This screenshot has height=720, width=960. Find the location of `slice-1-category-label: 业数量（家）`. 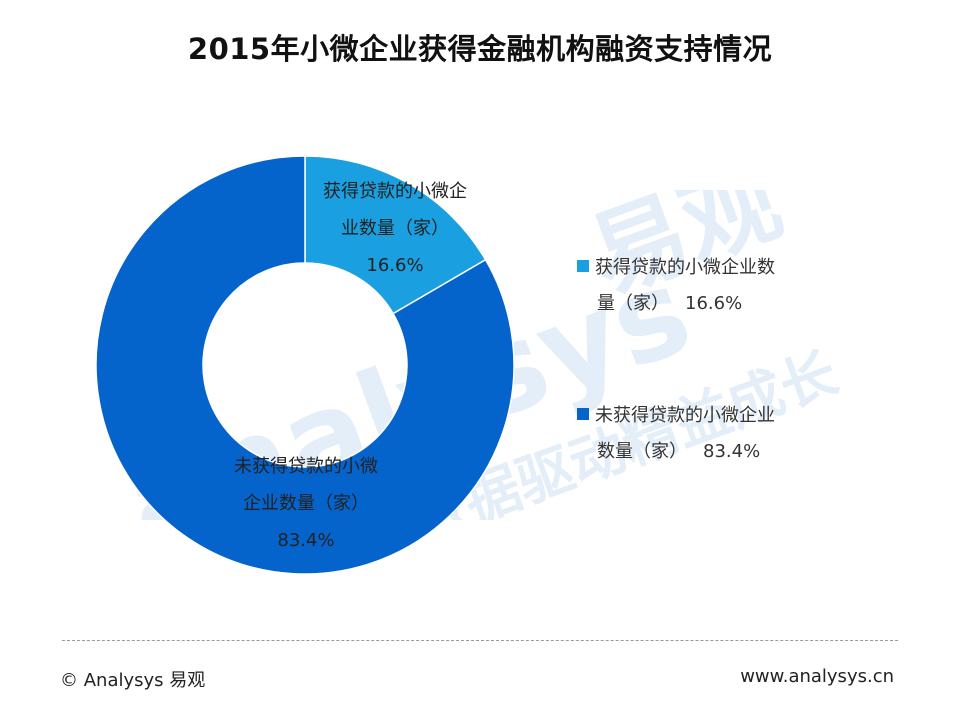

slice-1-category-label: 业数量（家） is located at coordinates (395, 228).